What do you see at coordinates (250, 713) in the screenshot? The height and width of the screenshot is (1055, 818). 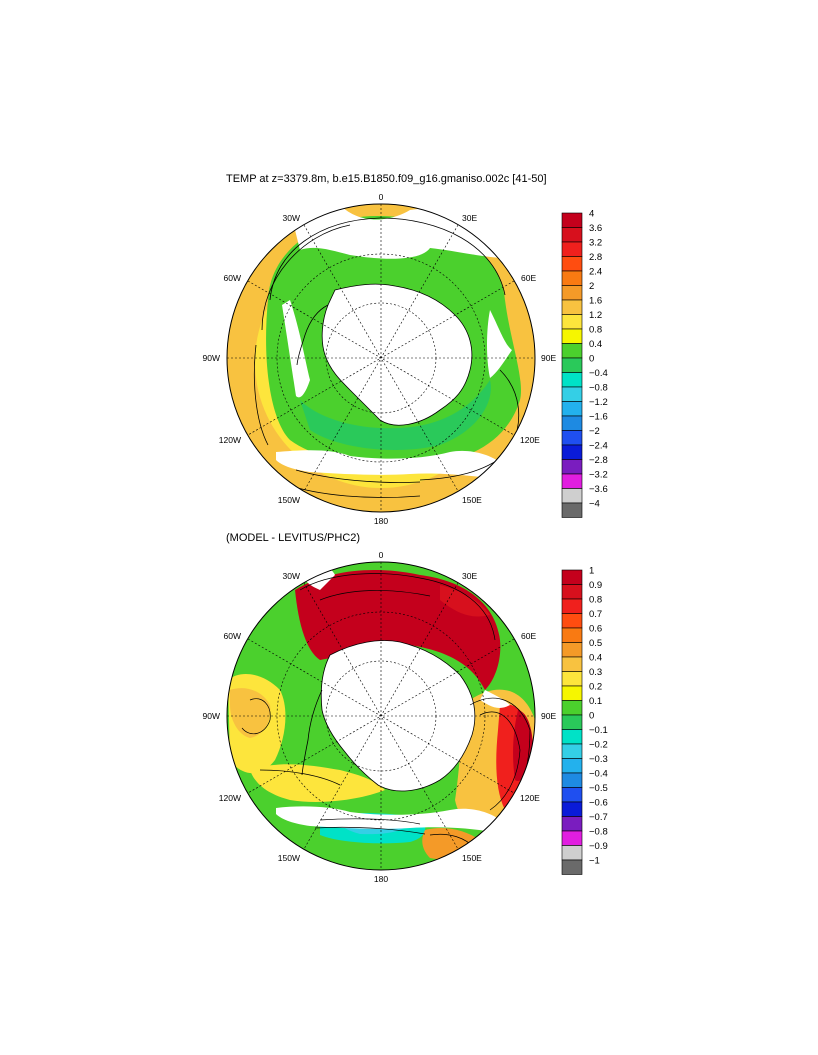 I see `panel2-orange-west` at bounding box center [250, 713].